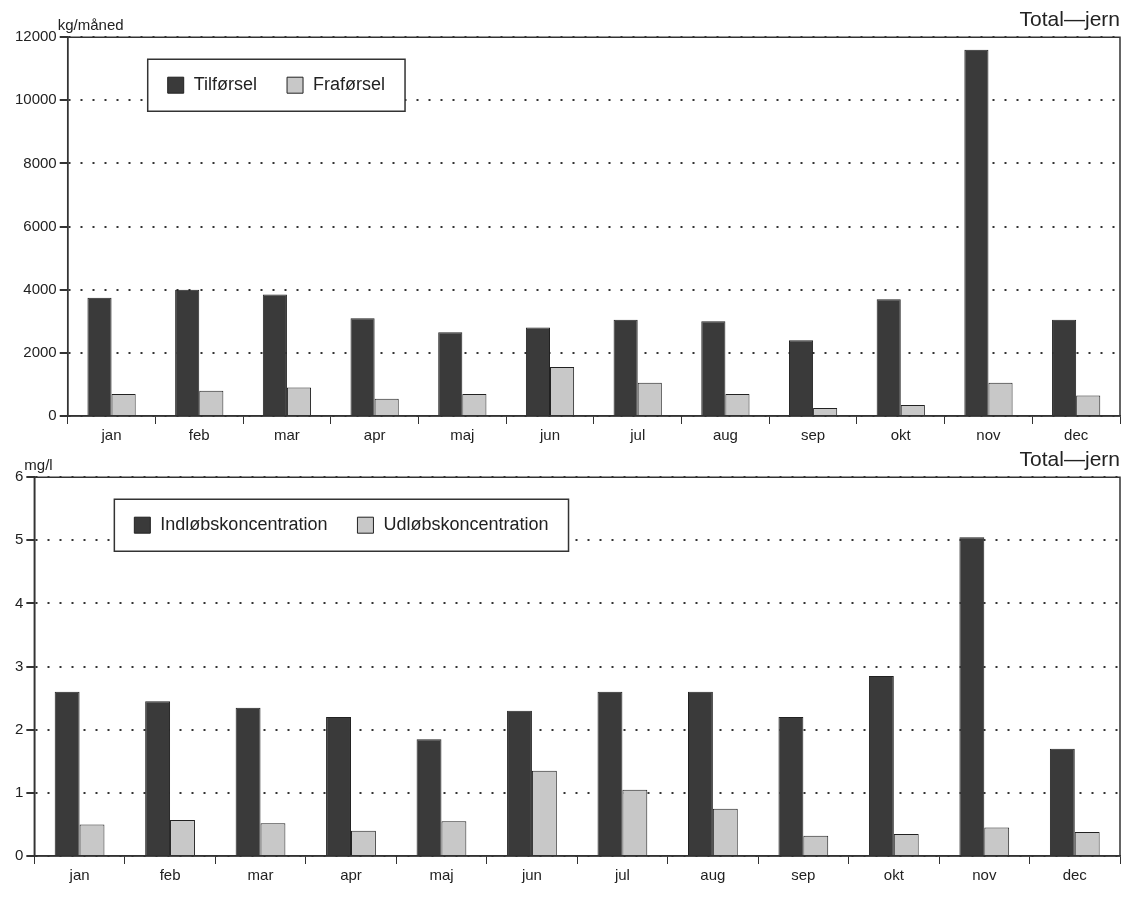 Image resolution: width=1136 pixels, height=904 pixels. Describe the element at coordinates (466, 524) in the screenshot. I see `legend-label: Udløbskoncentration` at that location.